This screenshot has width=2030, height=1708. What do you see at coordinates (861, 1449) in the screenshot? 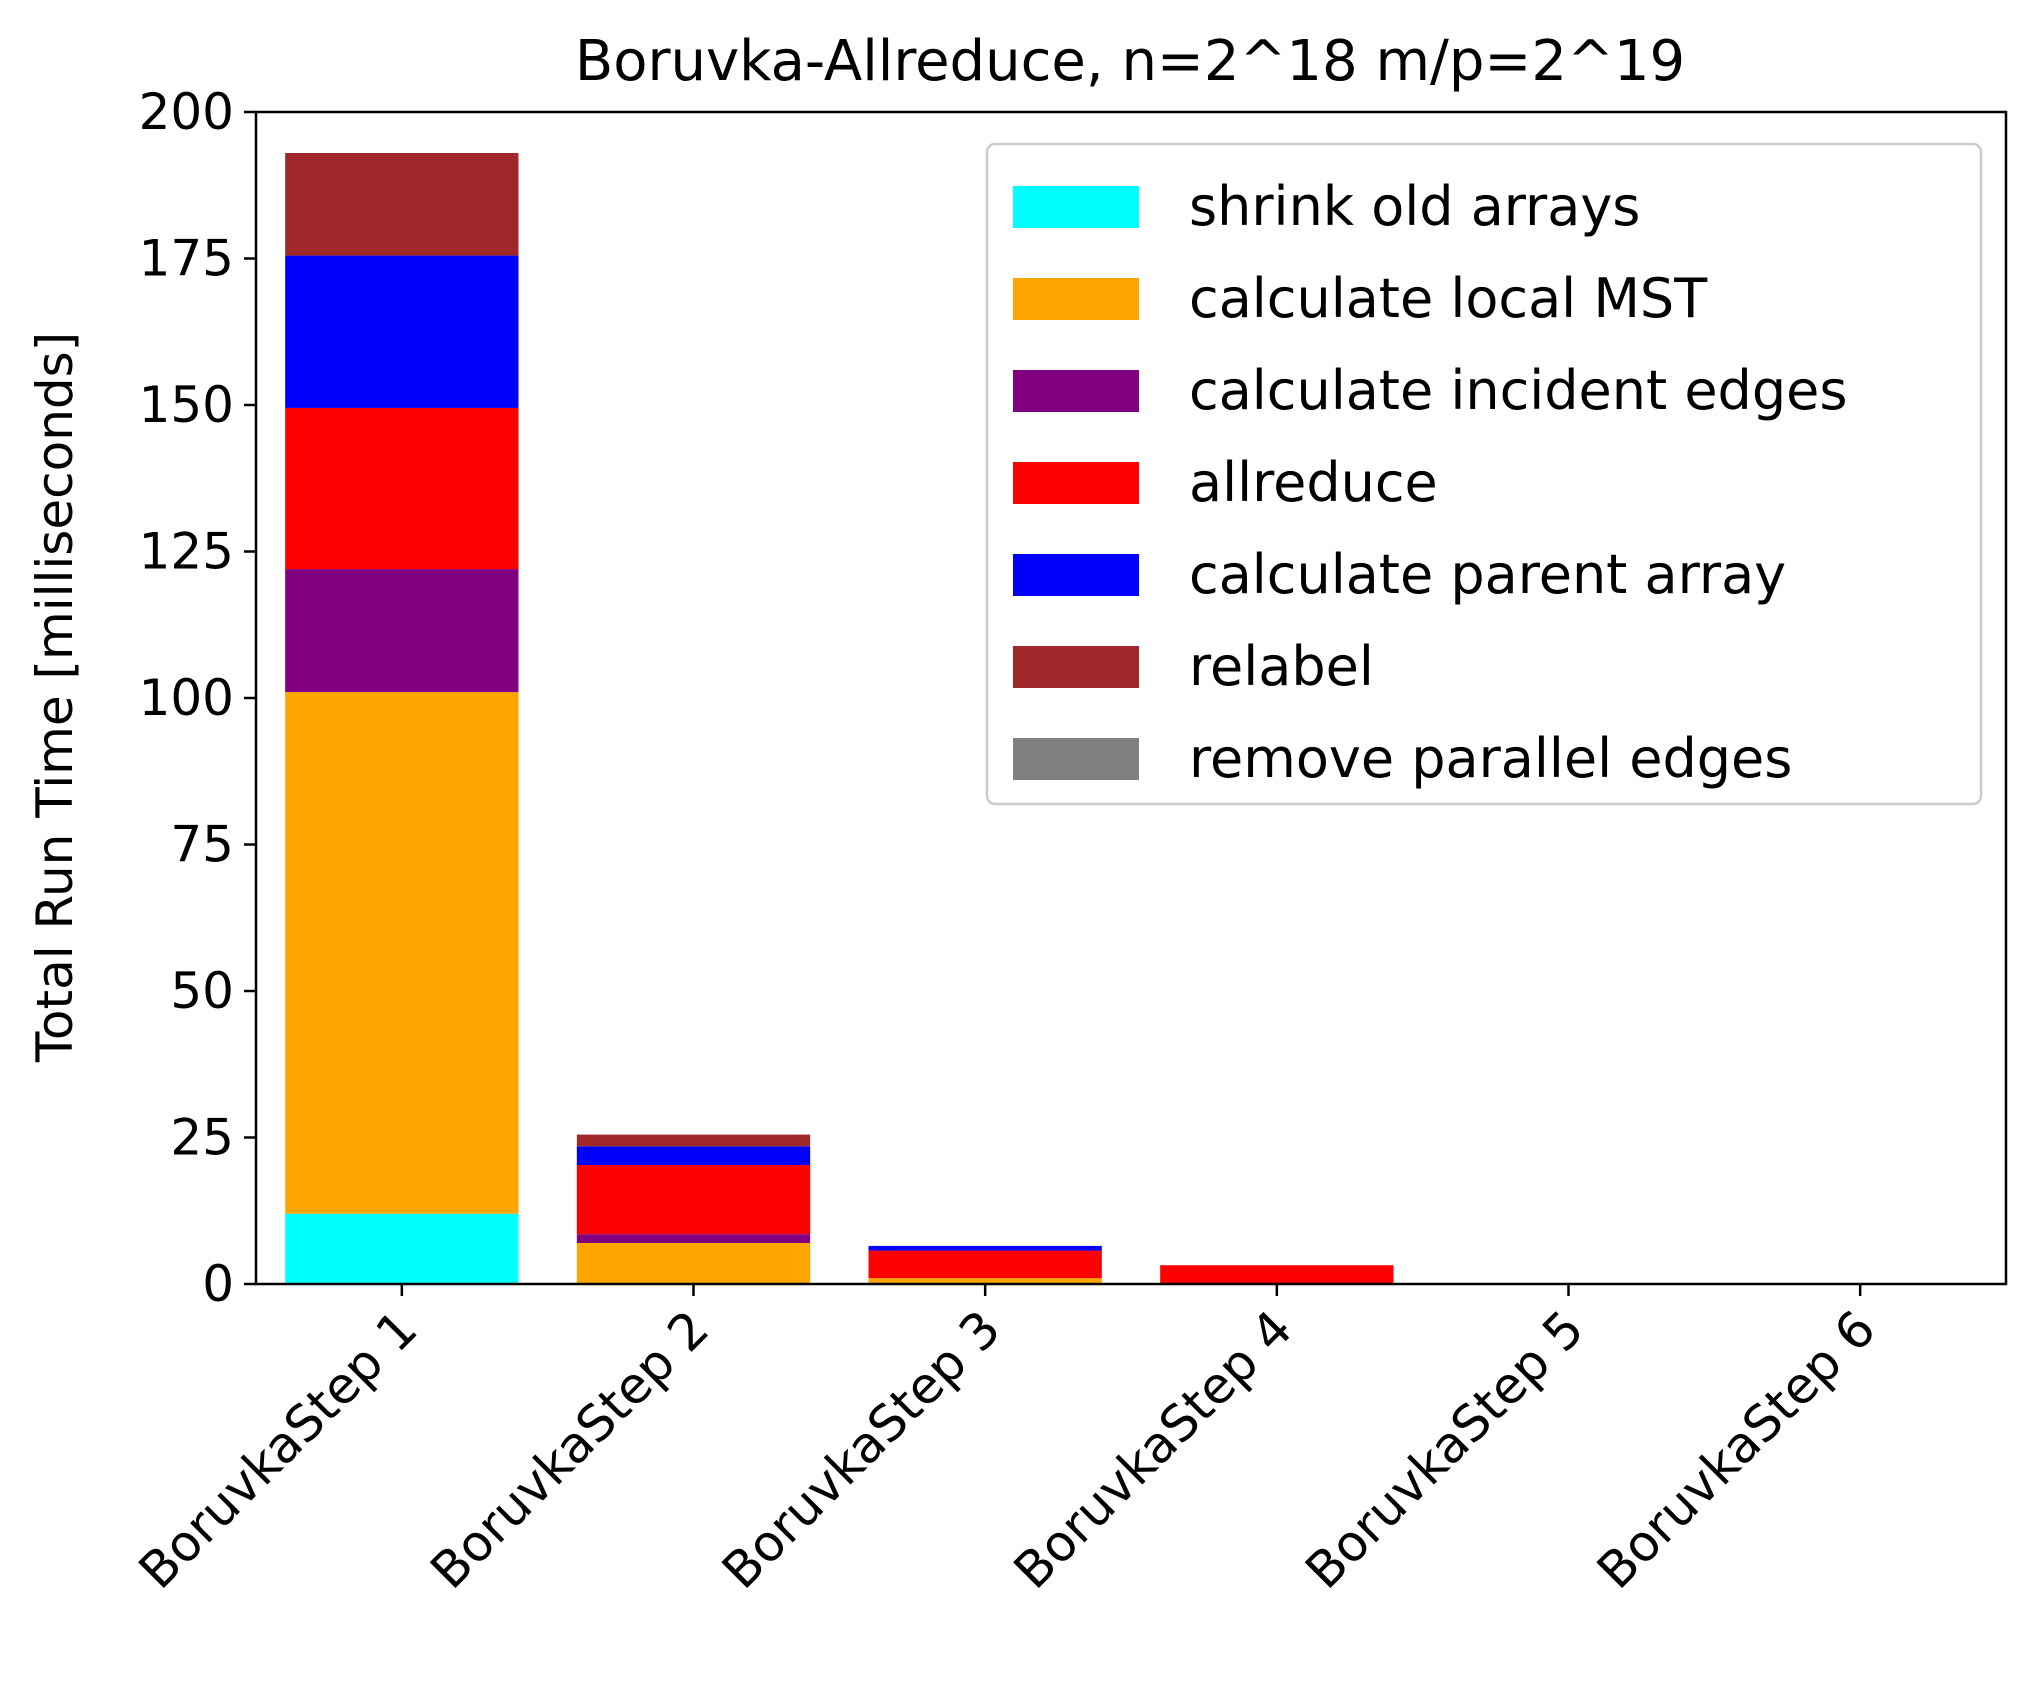
I see `x-tick-label: BoruvkaStep 3` at bounding box center [861, 1449].